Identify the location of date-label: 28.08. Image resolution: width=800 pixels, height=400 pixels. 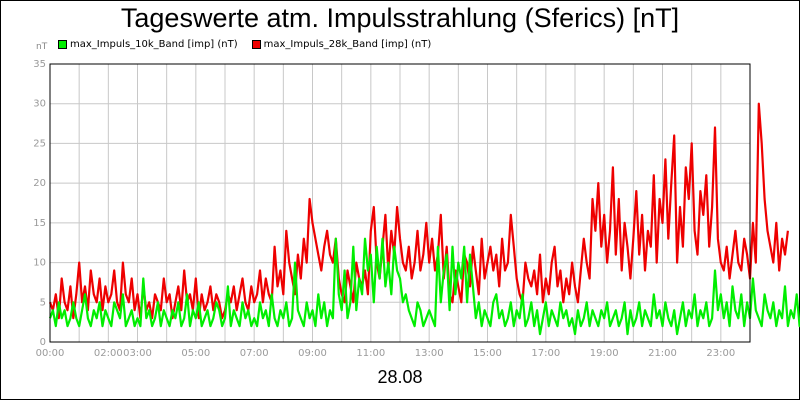
(400, 377).